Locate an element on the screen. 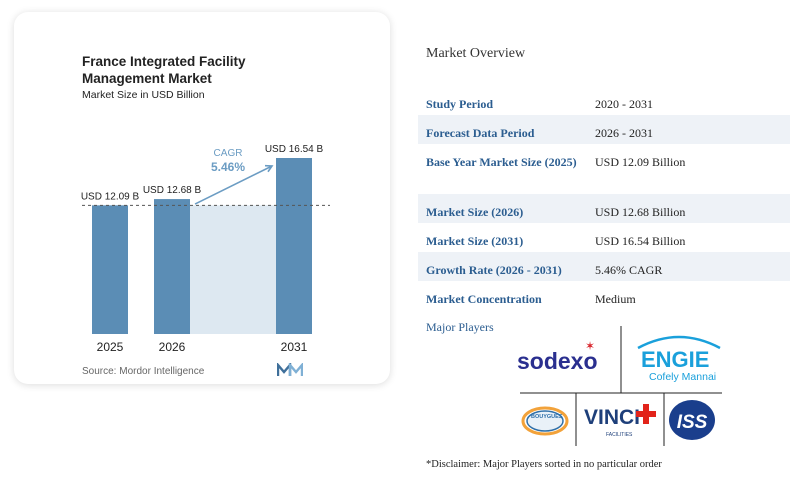 The width and height of the screenshot is (800, 491). overview-row: Growth Rate (2026 - 2031) 5.46% CAGR is located at coordinates (604, 266).